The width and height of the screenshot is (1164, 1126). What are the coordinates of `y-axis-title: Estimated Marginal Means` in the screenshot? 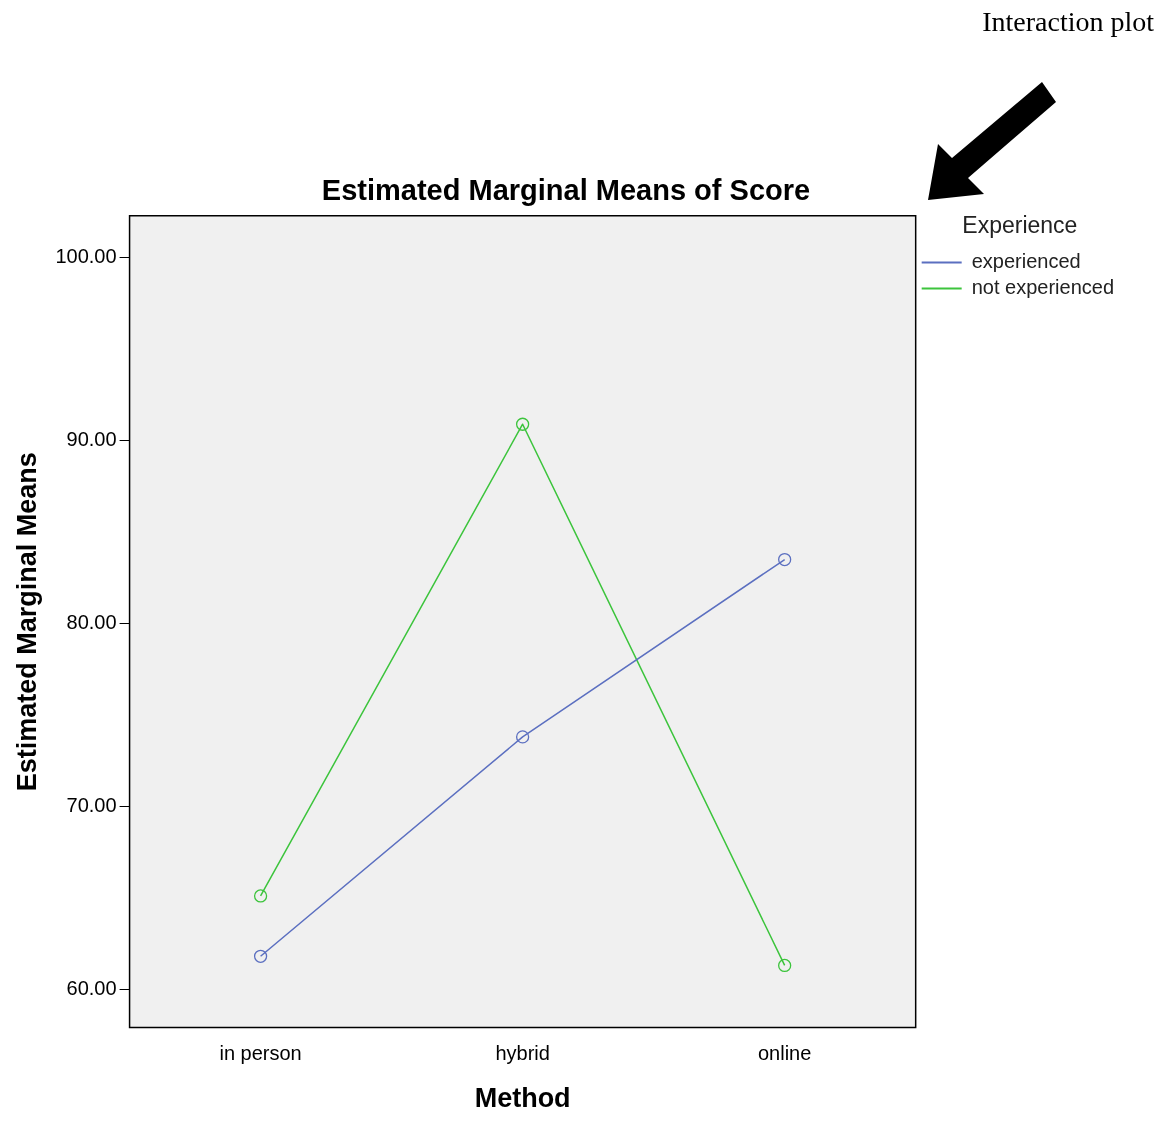 It's located at (26, 622).